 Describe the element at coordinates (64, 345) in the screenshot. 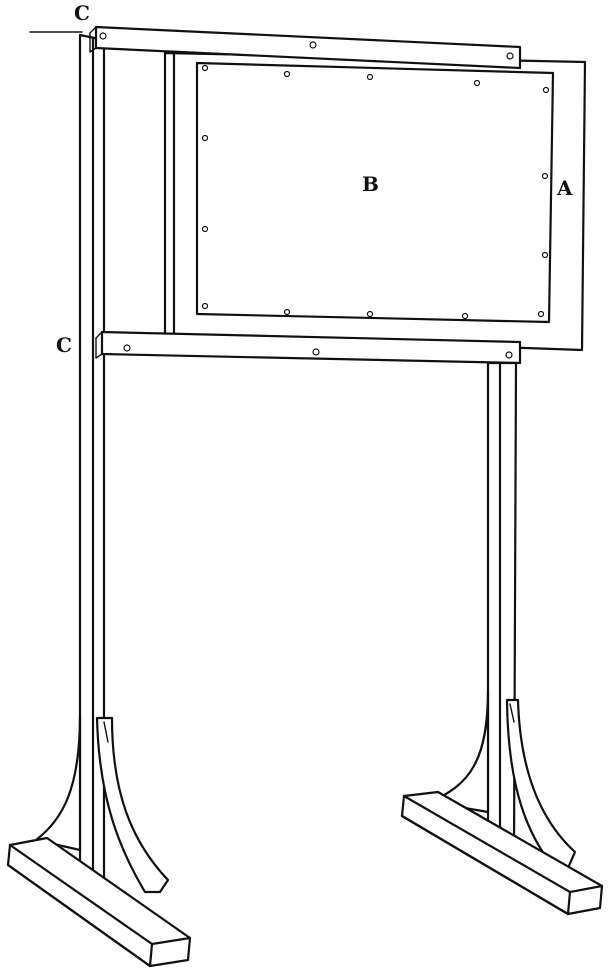

I see `label-c-bottom: C` at that location.